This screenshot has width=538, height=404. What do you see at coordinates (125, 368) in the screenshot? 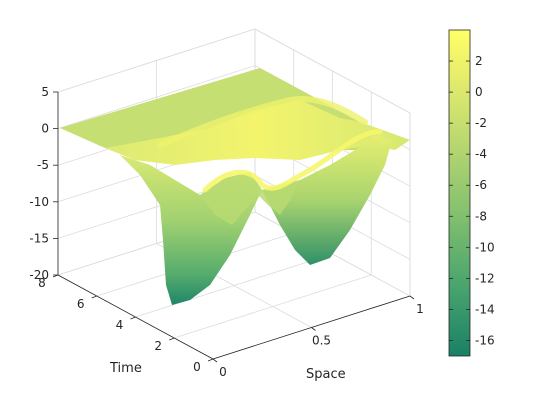
I see `y-axis-label: Time` at bounding box center [125, 368].